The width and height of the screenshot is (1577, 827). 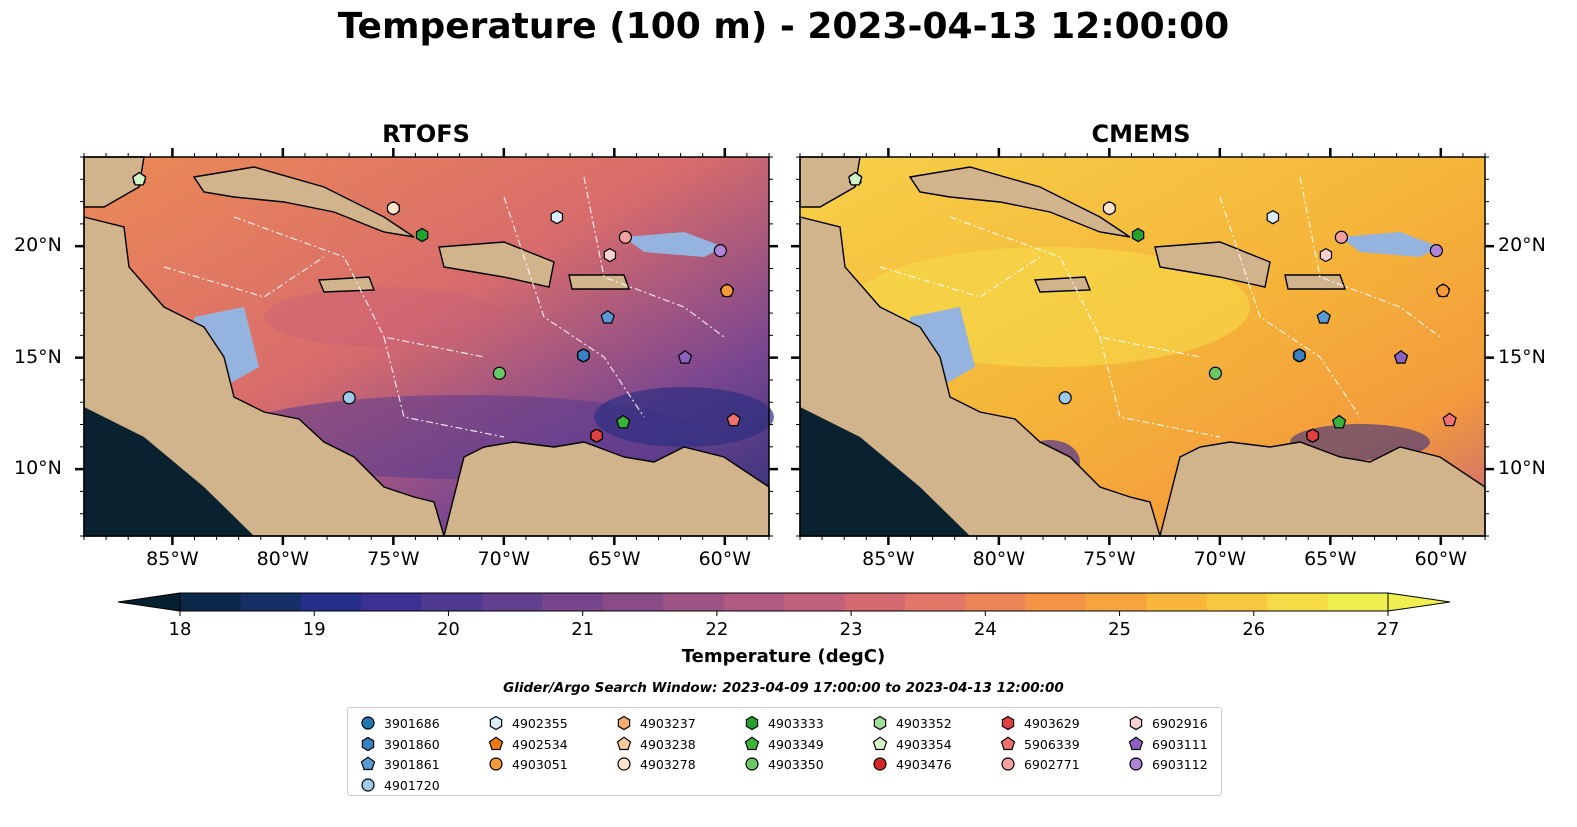 I want to click on colorbar-tick-label: 24, so click(x=985, y=629).